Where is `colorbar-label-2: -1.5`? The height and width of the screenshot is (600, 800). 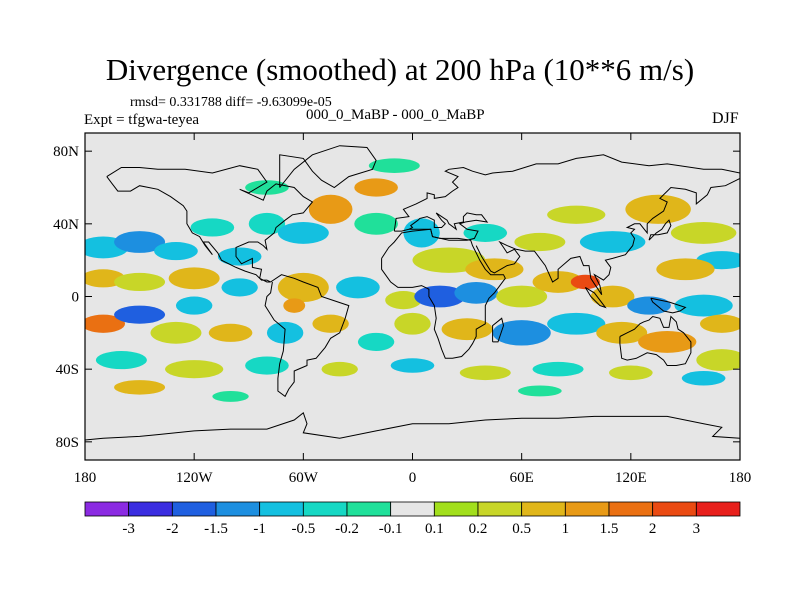 colorbar-label-2: -1.5 is located at coordinates (216, 529).